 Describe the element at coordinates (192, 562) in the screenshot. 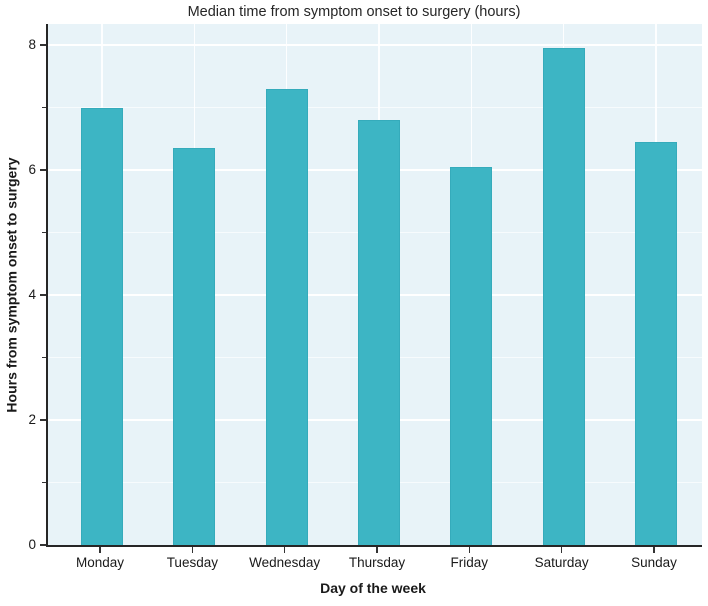

I see `x-tick-label-tuesday: Tuesday` at that location.